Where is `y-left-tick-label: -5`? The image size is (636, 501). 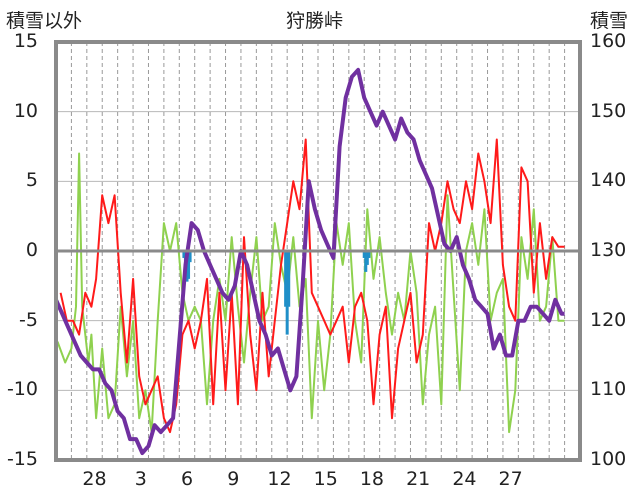
y-left-tick-label: -5 is located at coordinates (28, 319).